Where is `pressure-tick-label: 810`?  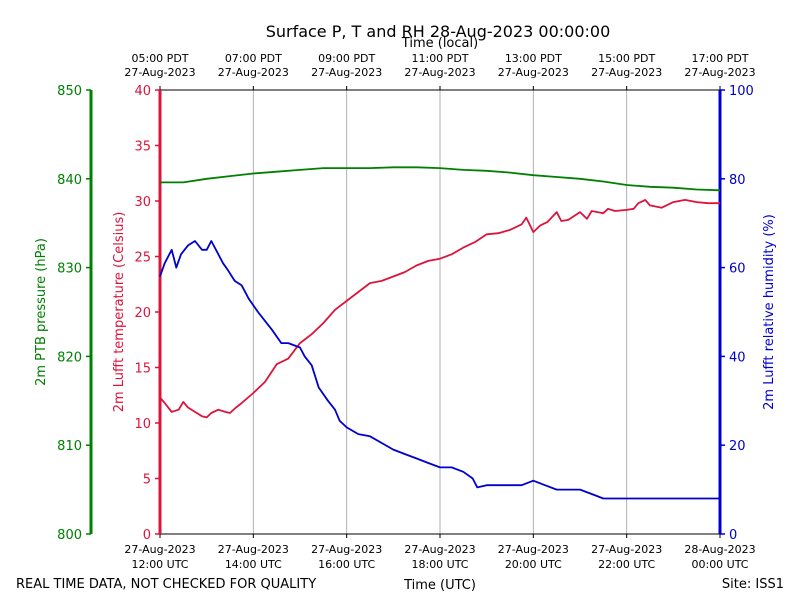 pressure-tick-label: 810 is located at coordinates (69, 446).